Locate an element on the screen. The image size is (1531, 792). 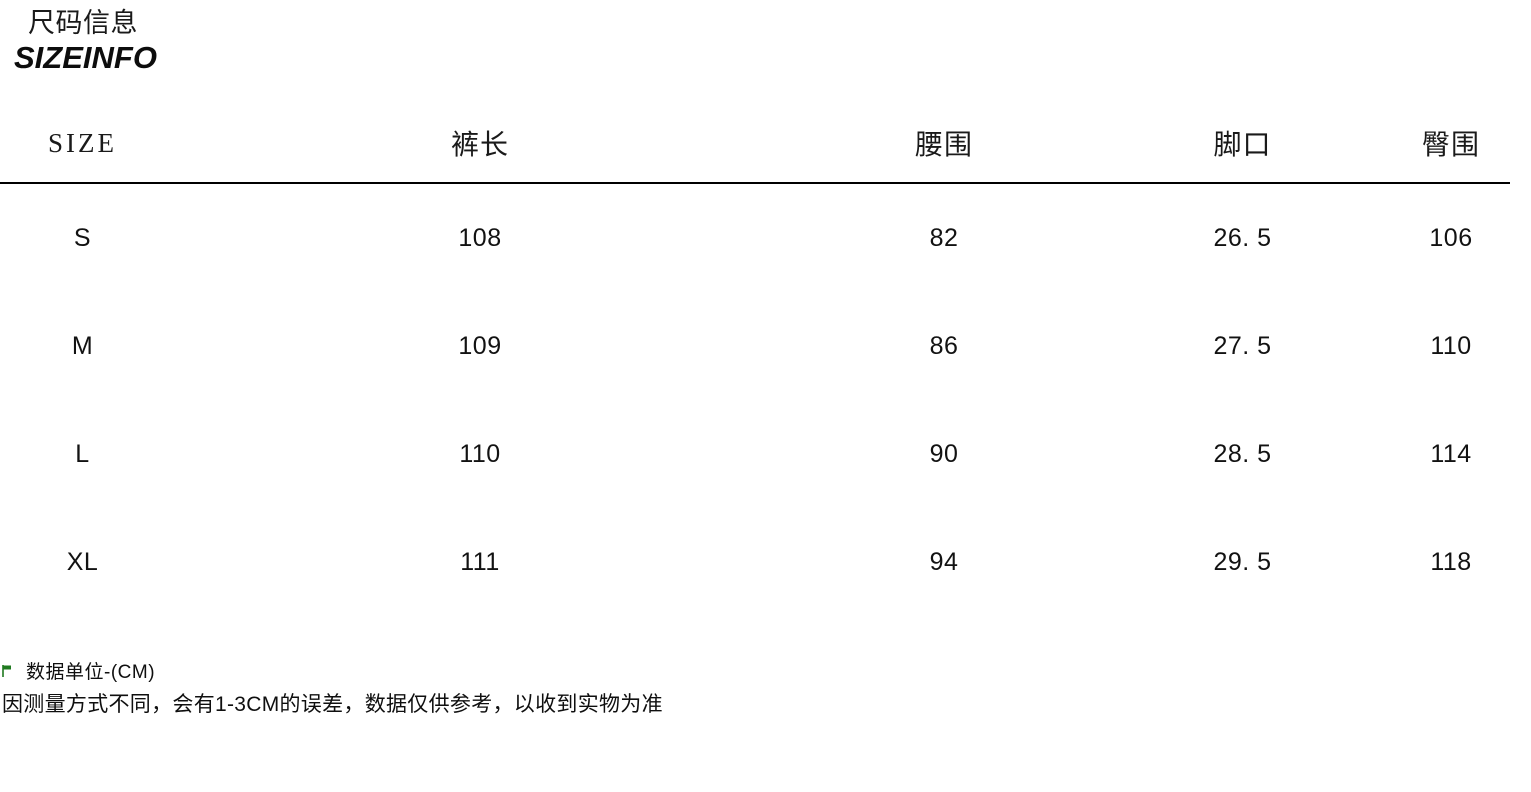
column-header-length: 裤长 is located at coordinates (480, 144).